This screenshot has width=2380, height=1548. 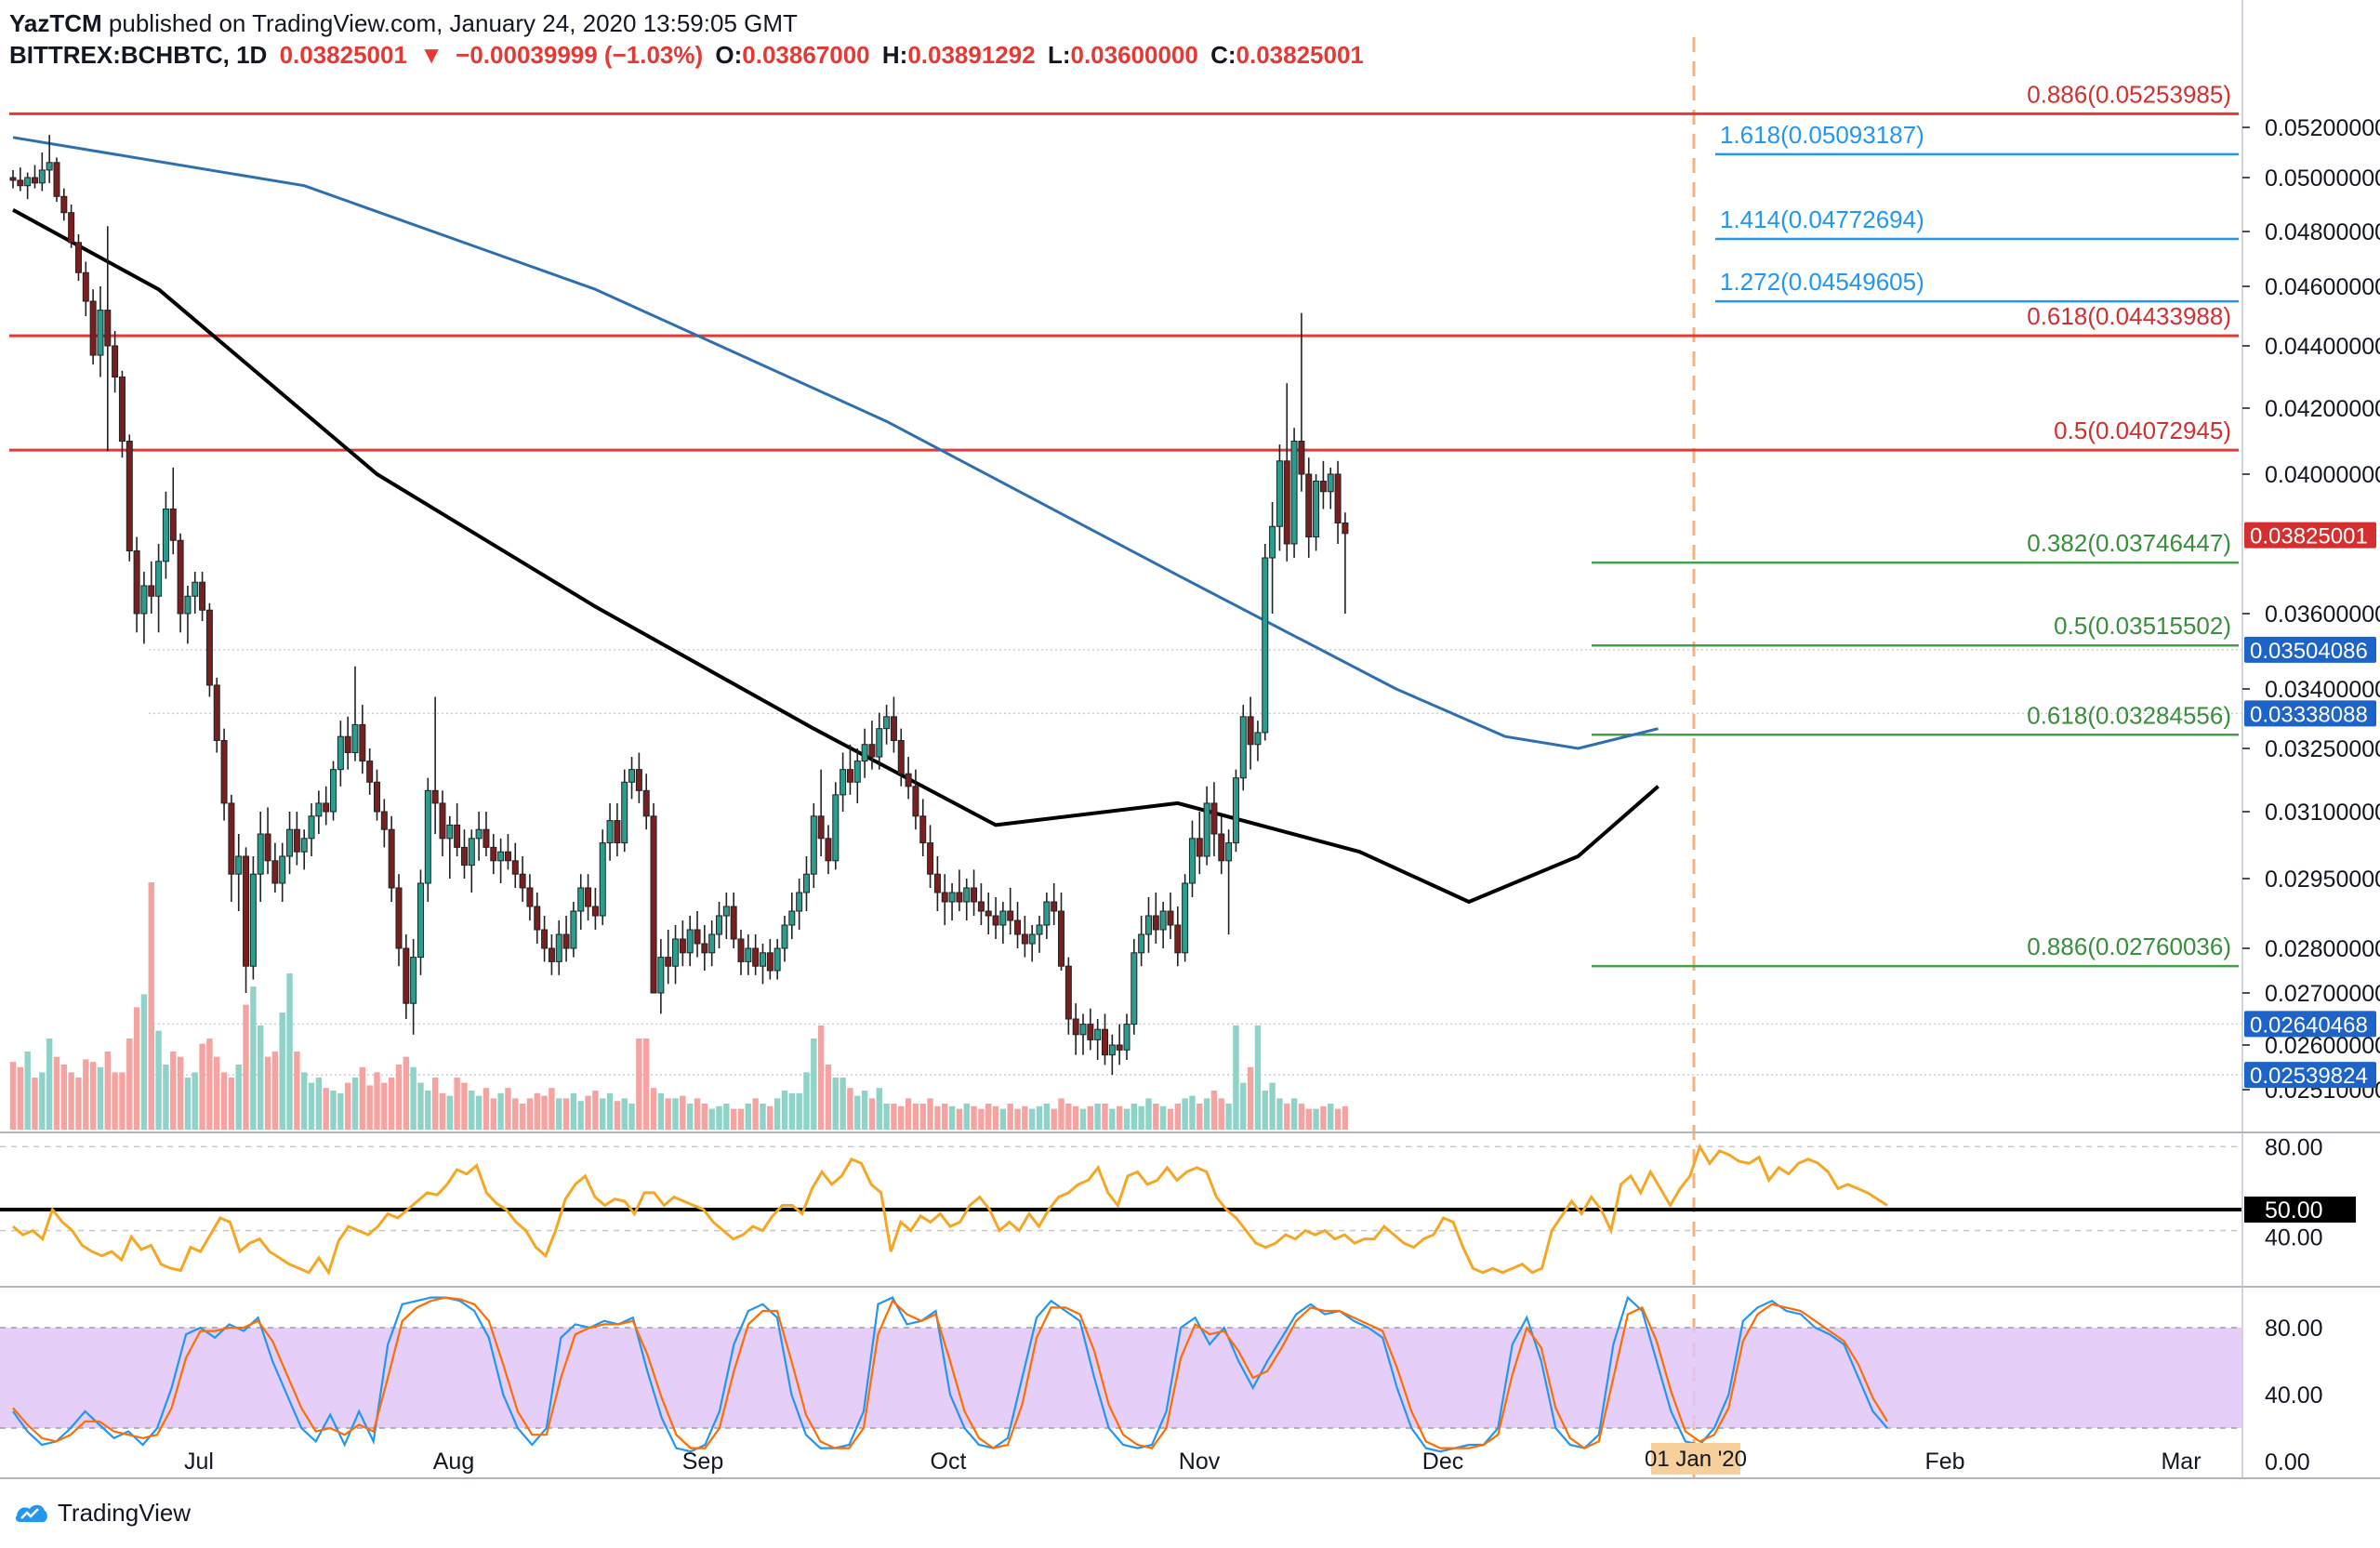 What do you see at coordinates (679, 1006) in the screenshot?
I see `volume-bars` at bounding box center [679, 1006].